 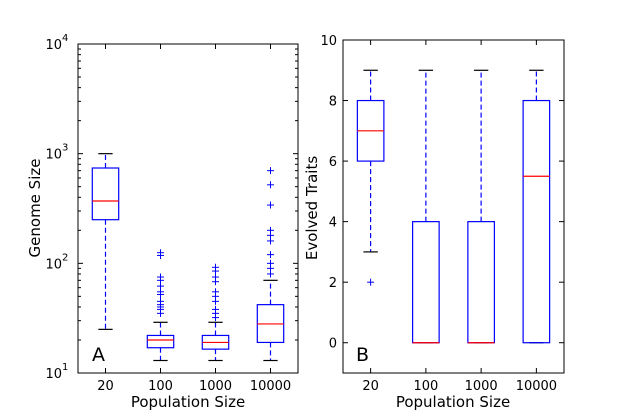 I want to click on panel-a-y-axis-label: Genome Size, so click(x=35, y=208).